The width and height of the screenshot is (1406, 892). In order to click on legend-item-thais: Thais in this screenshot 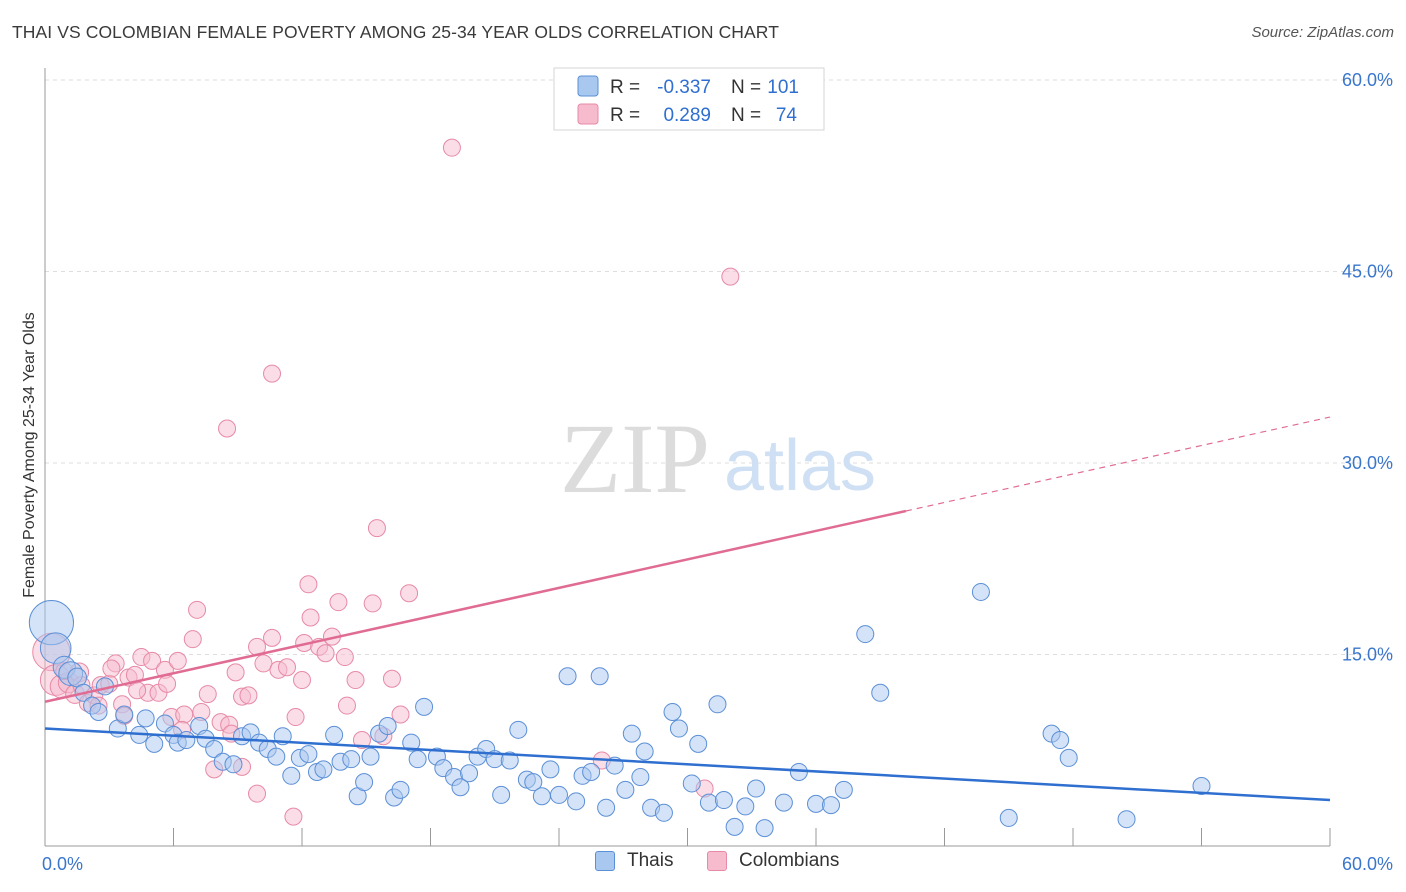, I will do `click(634, 861)`.